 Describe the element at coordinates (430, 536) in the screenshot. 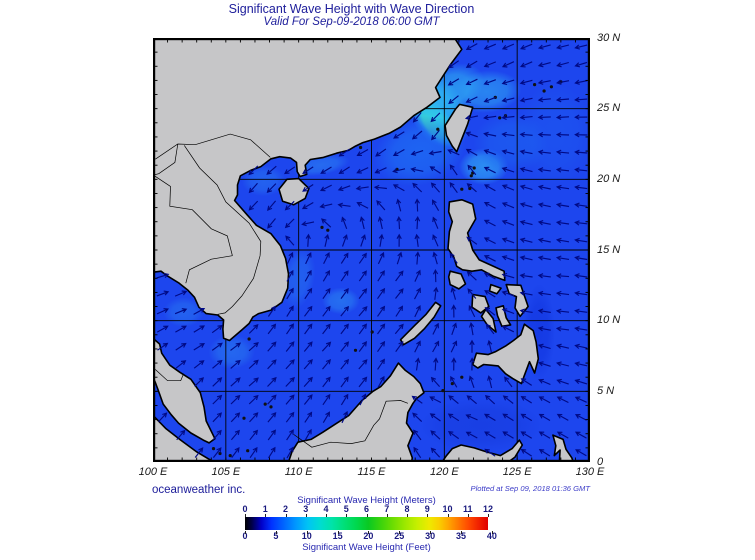

I see `feet-tick-label: 30` at that location.